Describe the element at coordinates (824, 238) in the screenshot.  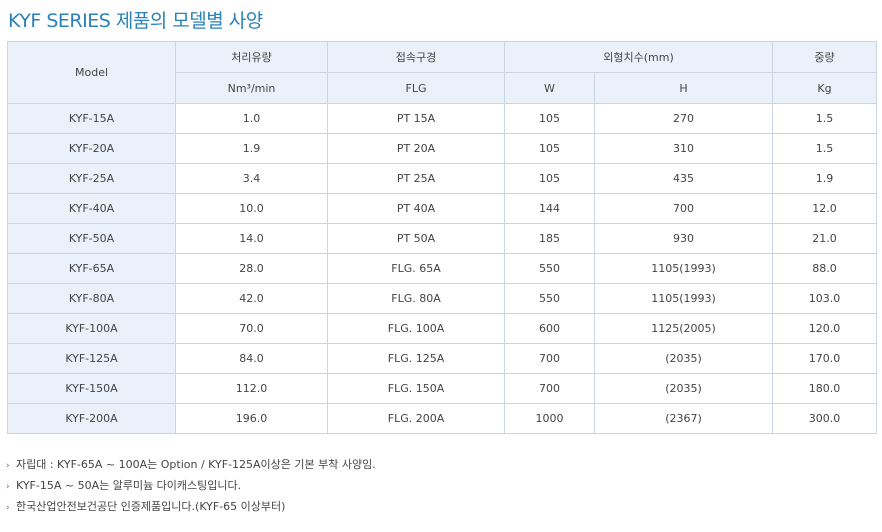
I see `weight-cell: 21.0` at that location.